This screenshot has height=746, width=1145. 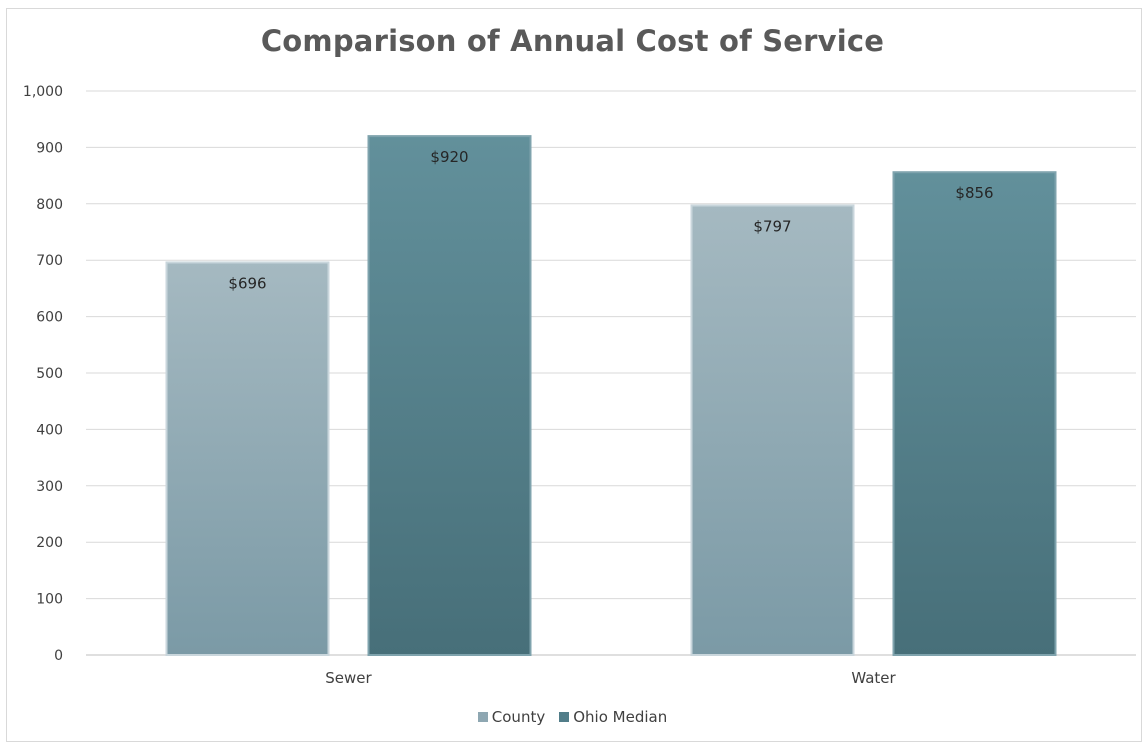 What do you see at coordinates (974, 413) in the screenshot?
I see `bar-ohio-median-water` at bounding box center [974, 413].